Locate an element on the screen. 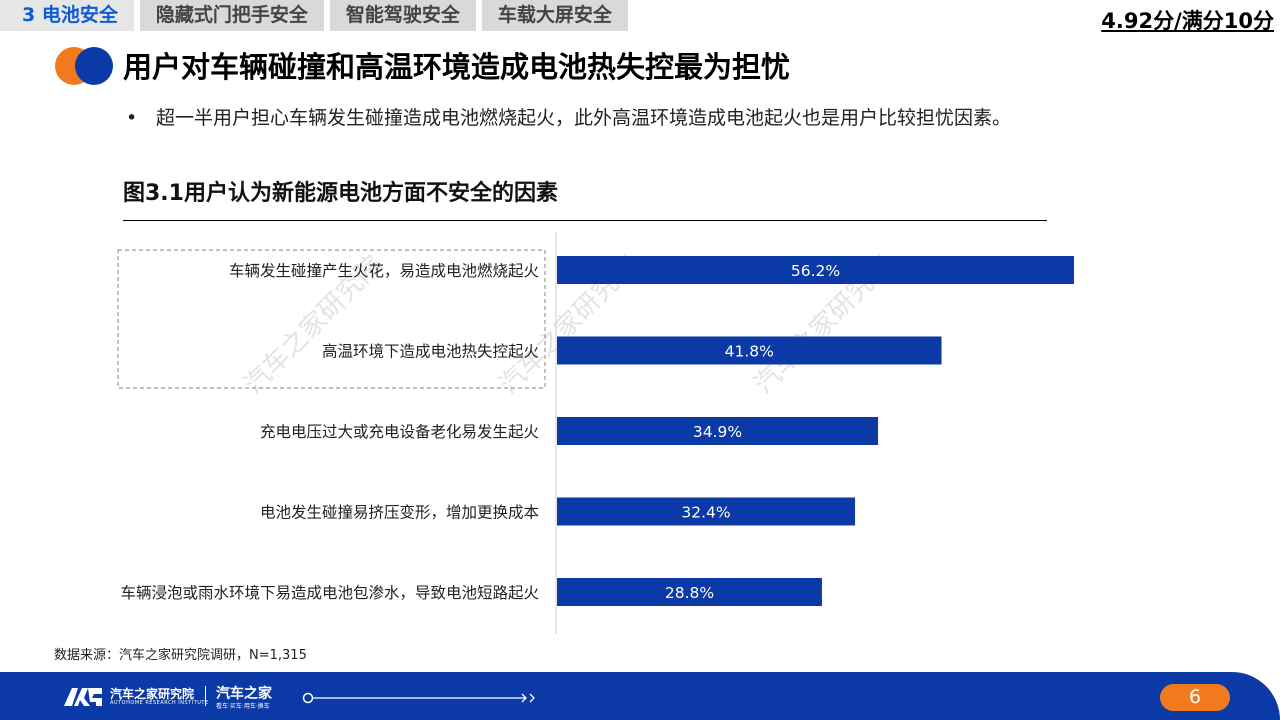  chart-title: 图3.1用户认为新能源电池方面不安全的因素 is located at coordinates (340, 193).